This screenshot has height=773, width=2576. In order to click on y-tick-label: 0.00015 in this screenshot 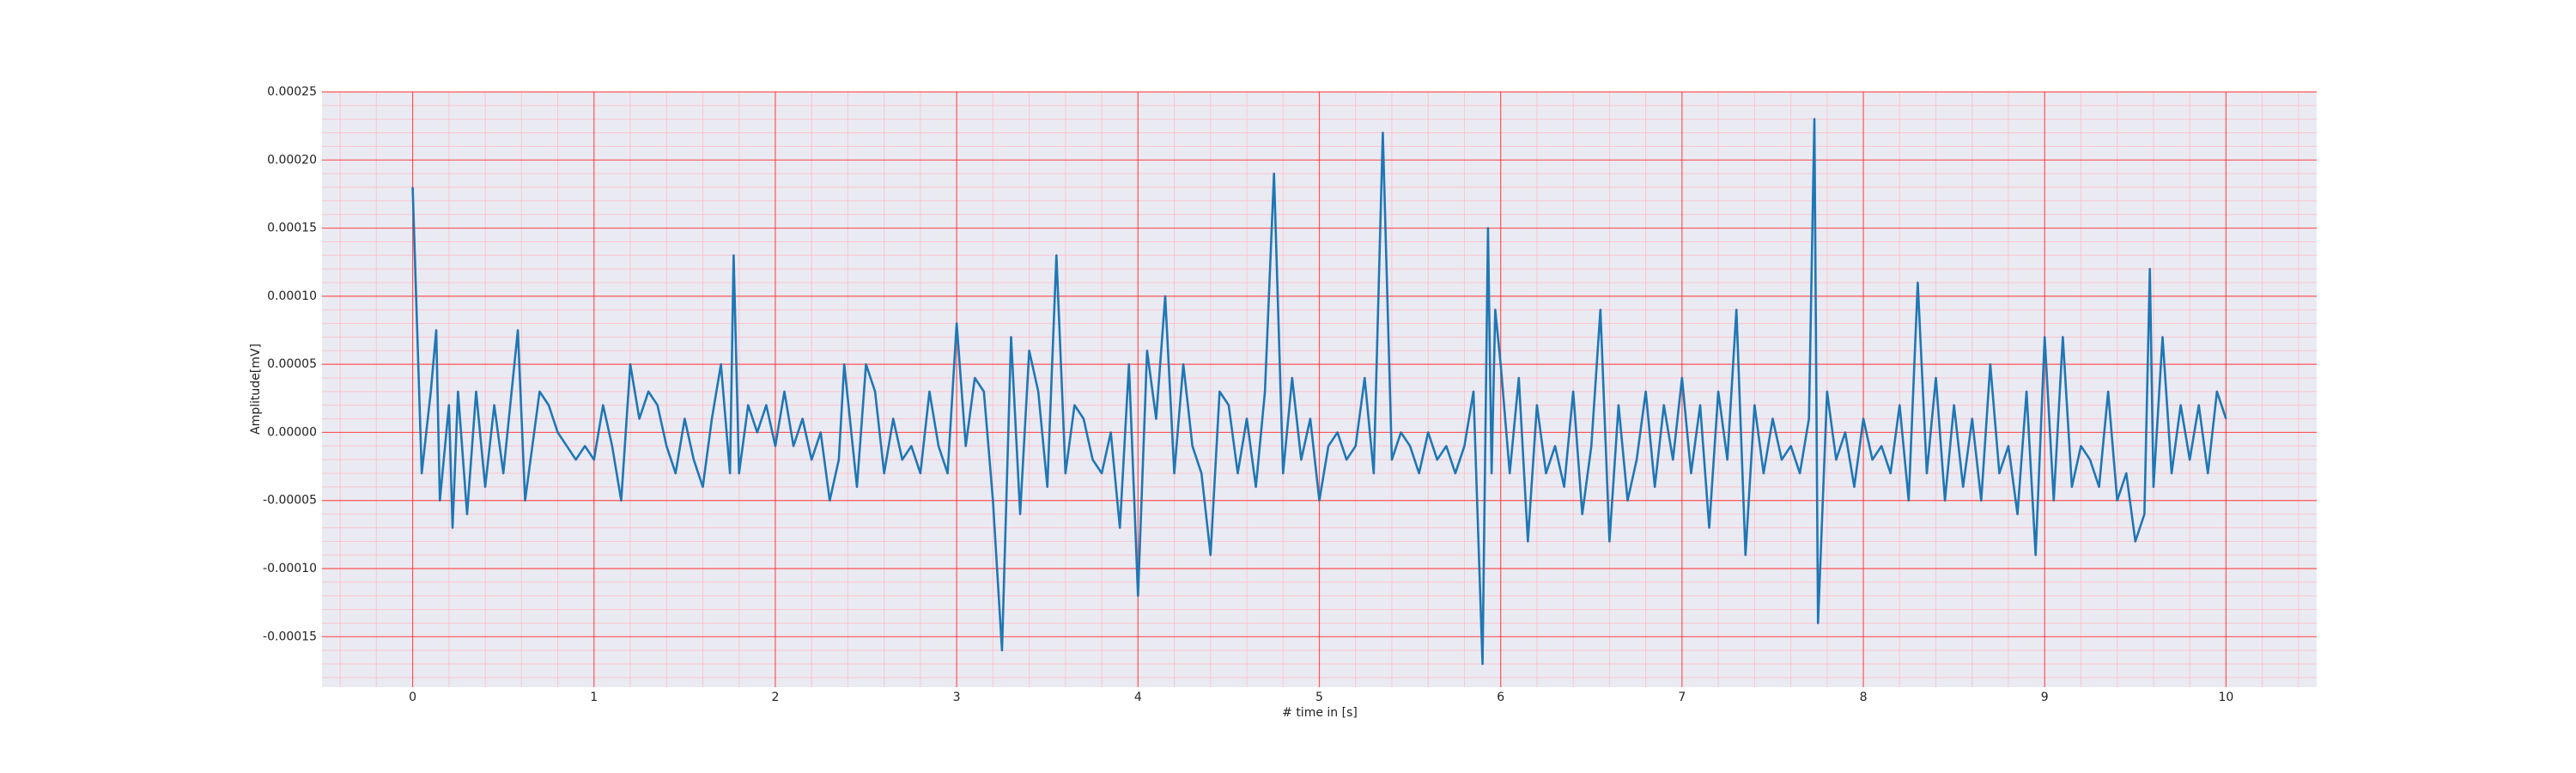, I will do `click(292, 228)`.